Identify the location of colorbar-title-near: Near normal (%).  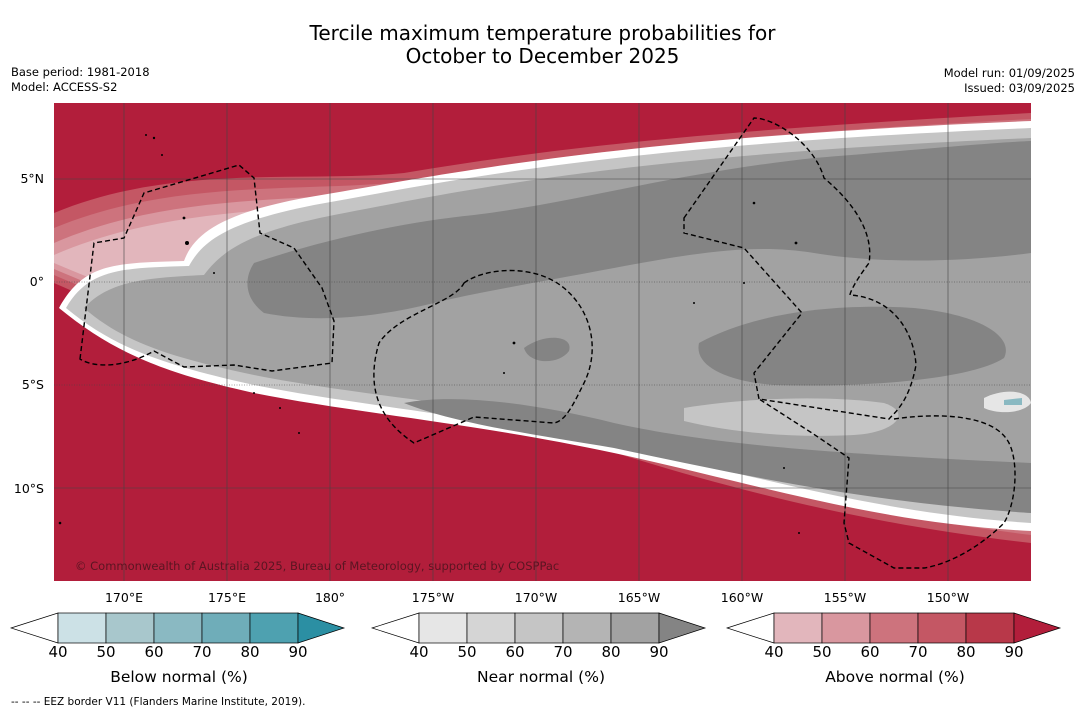
(541, 677).